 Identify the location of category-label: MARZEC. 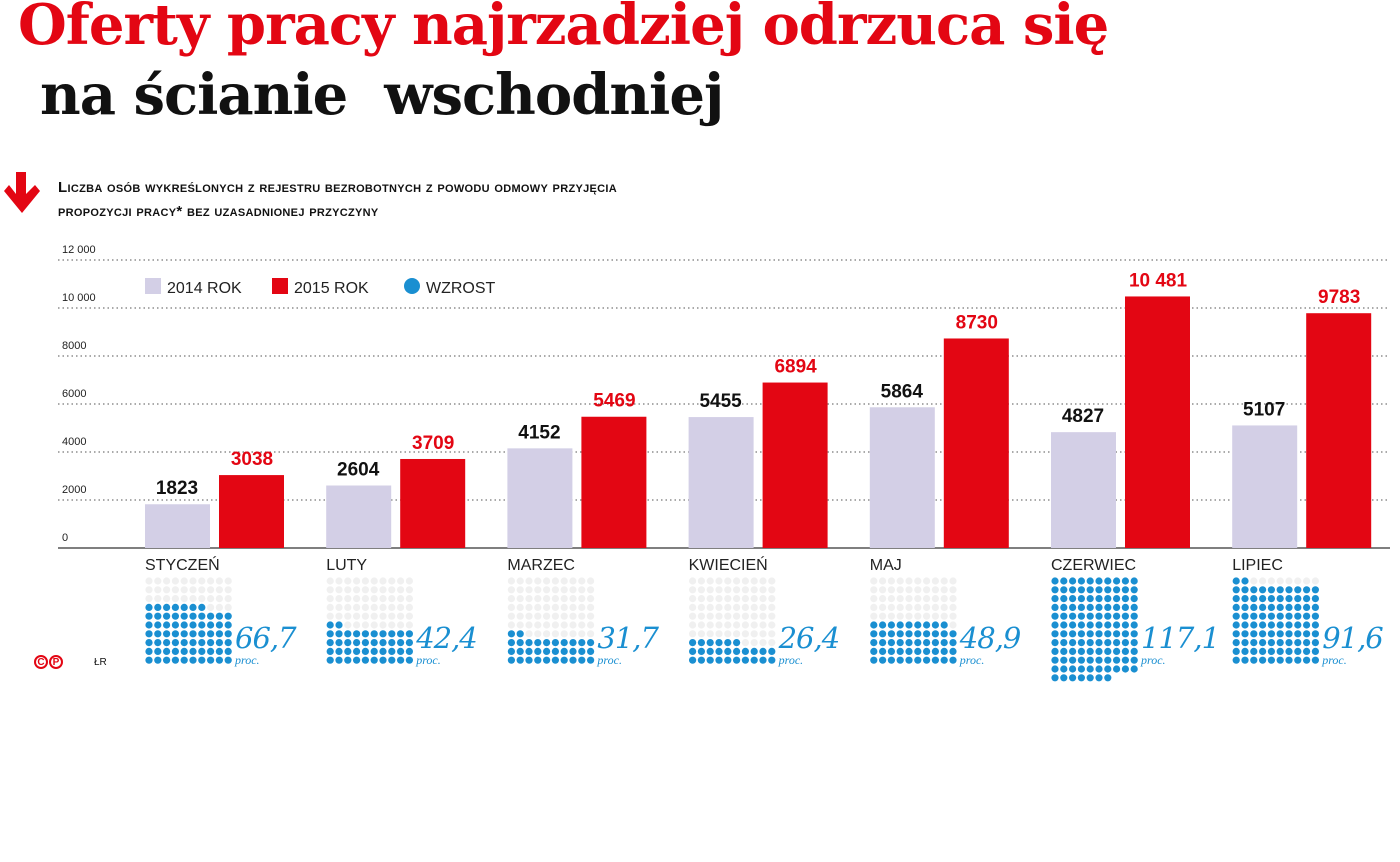
(541, 565).